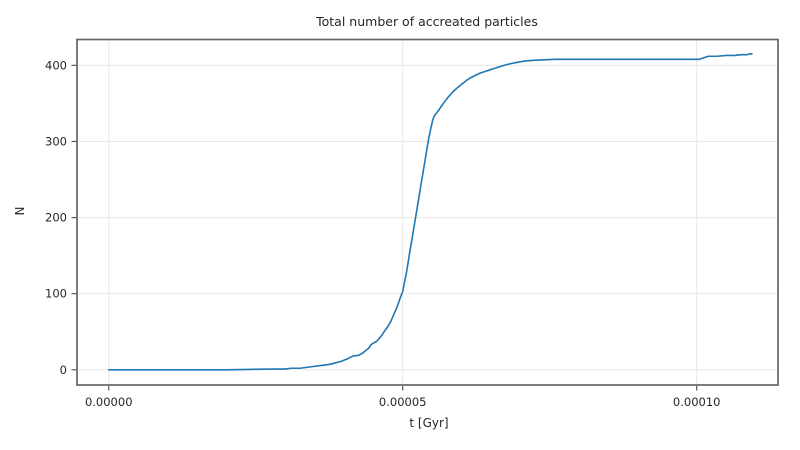  Describe the element at coordinates (20, 211) in the screenshot. I see `y-axis-label: N` at that location.